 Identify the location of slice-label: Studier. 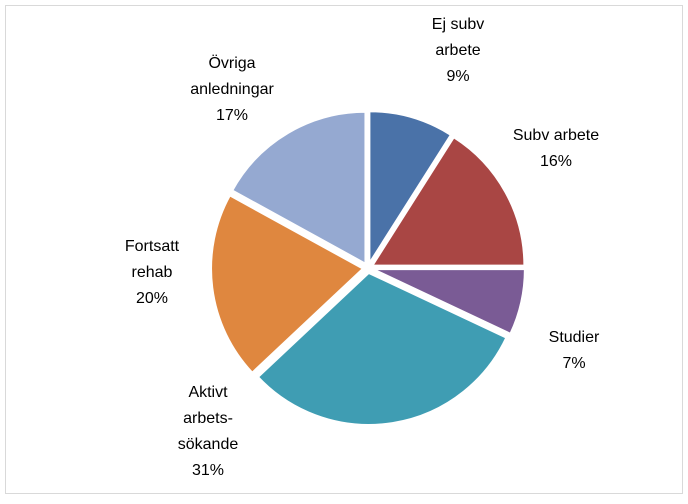
(574, 337).